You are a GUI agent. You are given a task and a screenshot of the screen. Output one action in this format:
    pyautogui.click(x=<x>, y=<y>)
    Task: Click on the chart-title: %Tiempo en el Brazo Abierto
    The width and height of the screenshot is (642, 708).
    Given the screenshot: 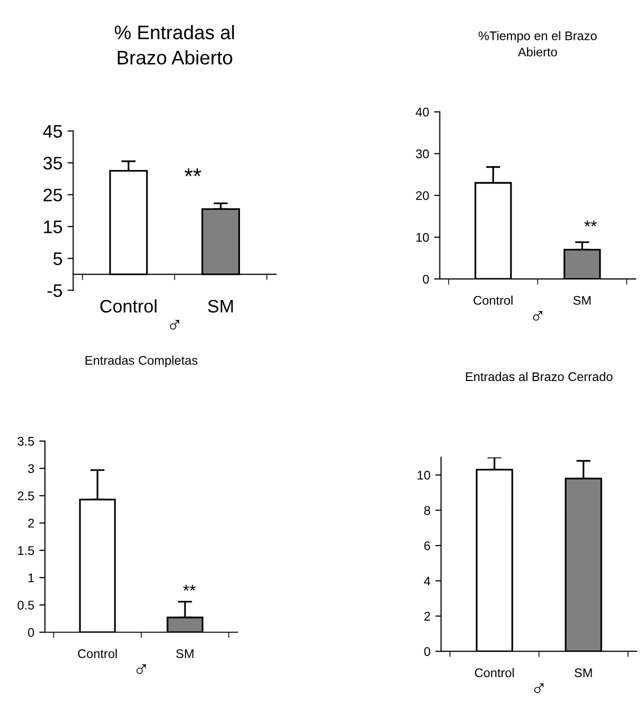 What is the action you would take?
    pyautogui.click(x=537, y=43)
    